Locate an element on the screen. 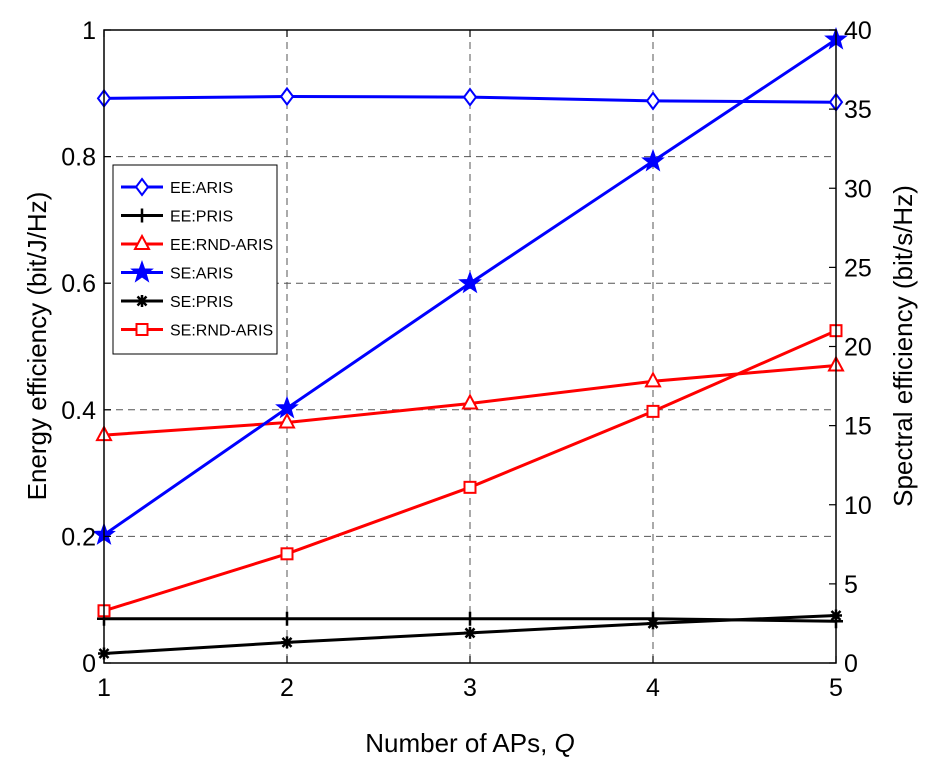 Image resolution: width=926 pixels, height=763 pixels. legend-item: SE:PRIS is located at coordinates (177, 302).